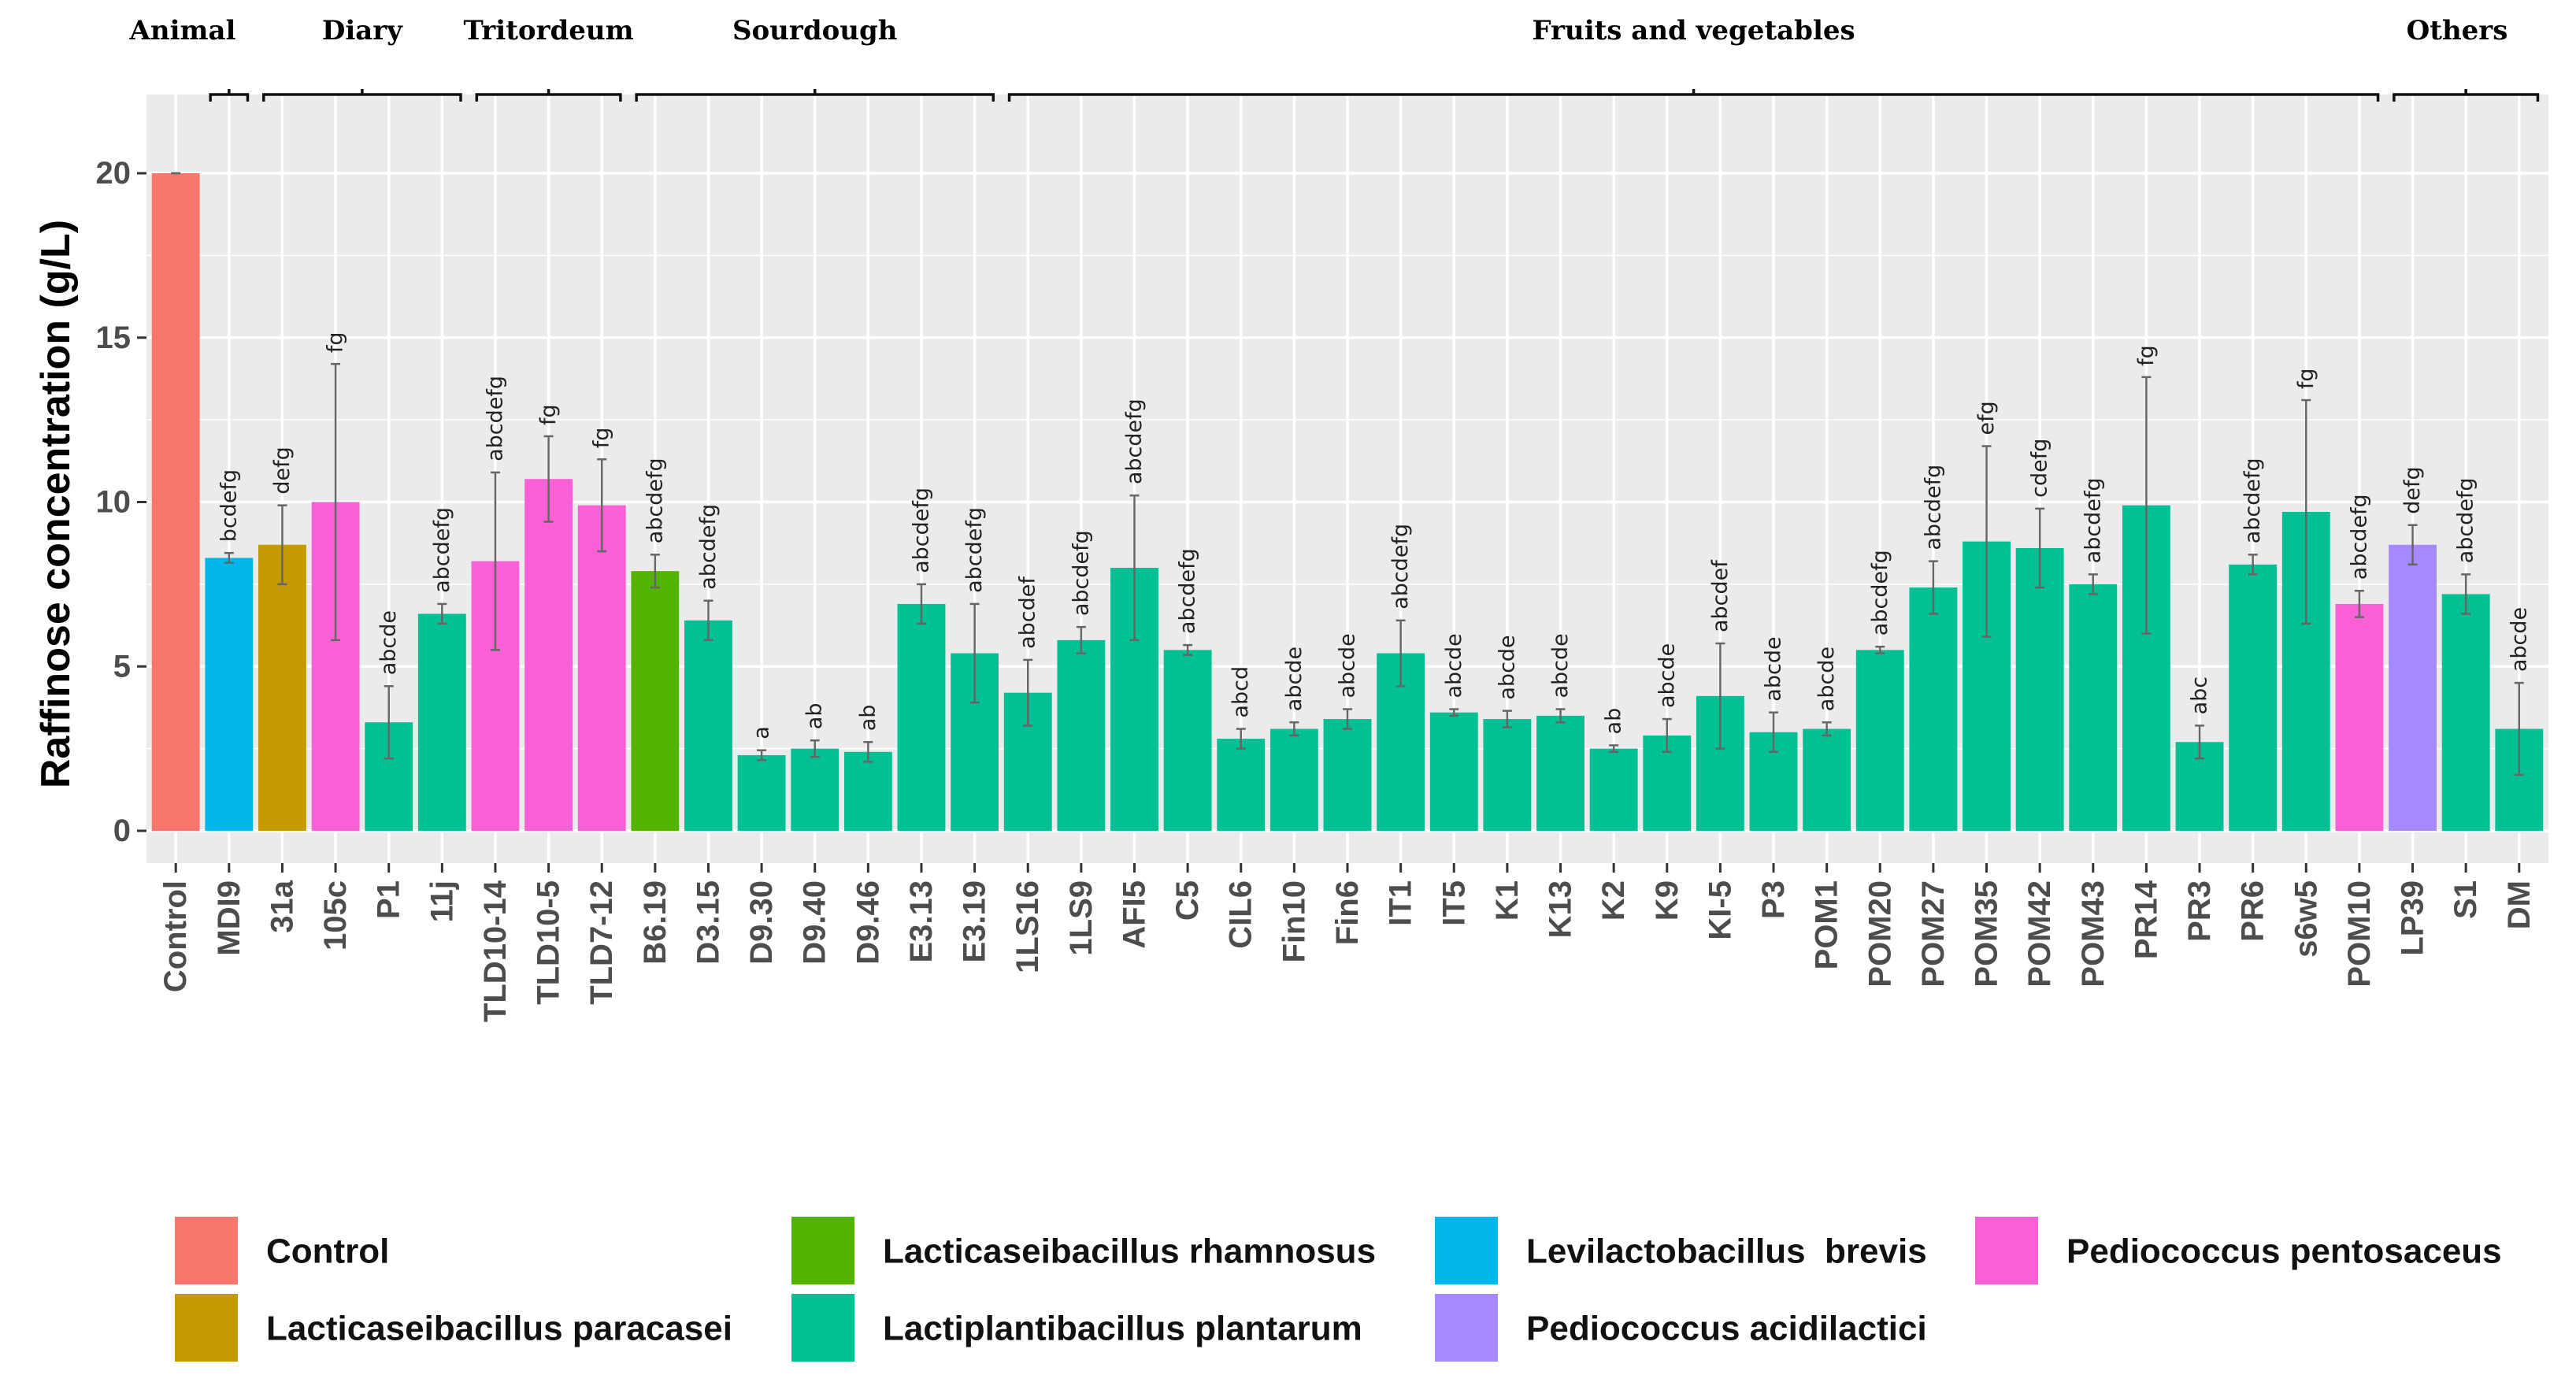 The width and height of the screenshot is (2576, 1386). Describe the element at coordinates (1507, 900) in the screenshot. I see `x-tick-label-K1: K1` at that location.